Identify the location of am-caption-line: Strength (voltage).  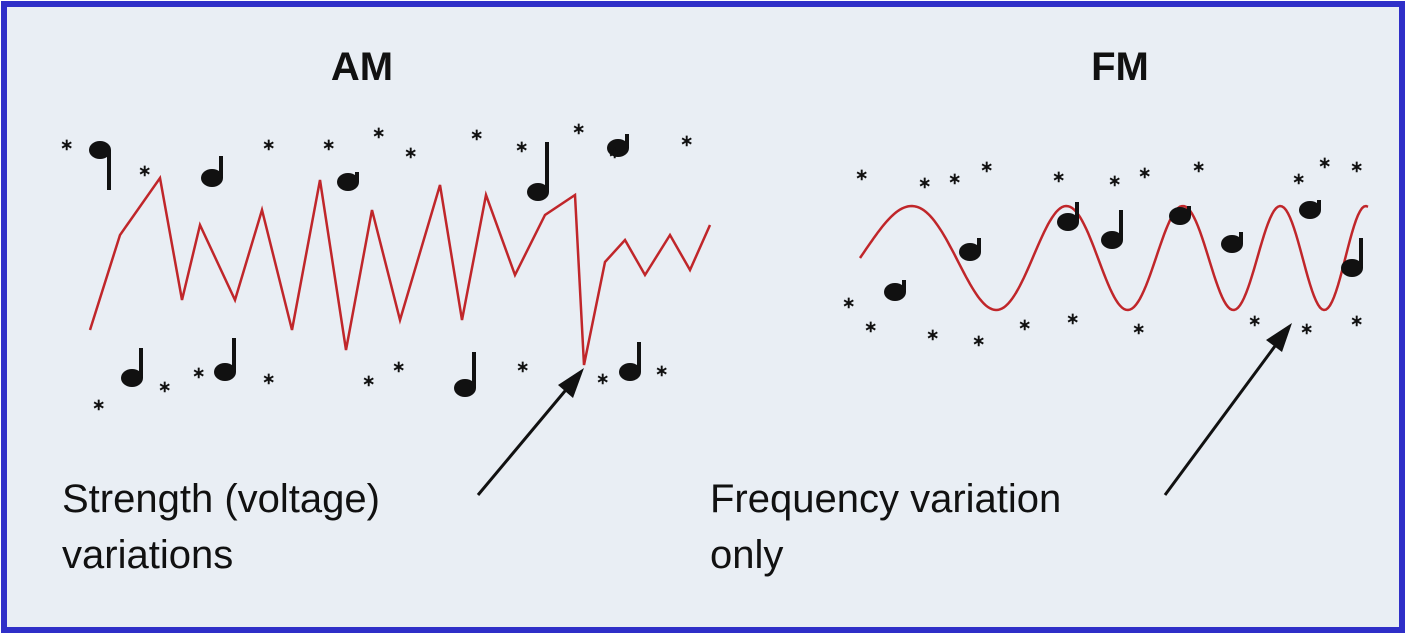
(221, 499).